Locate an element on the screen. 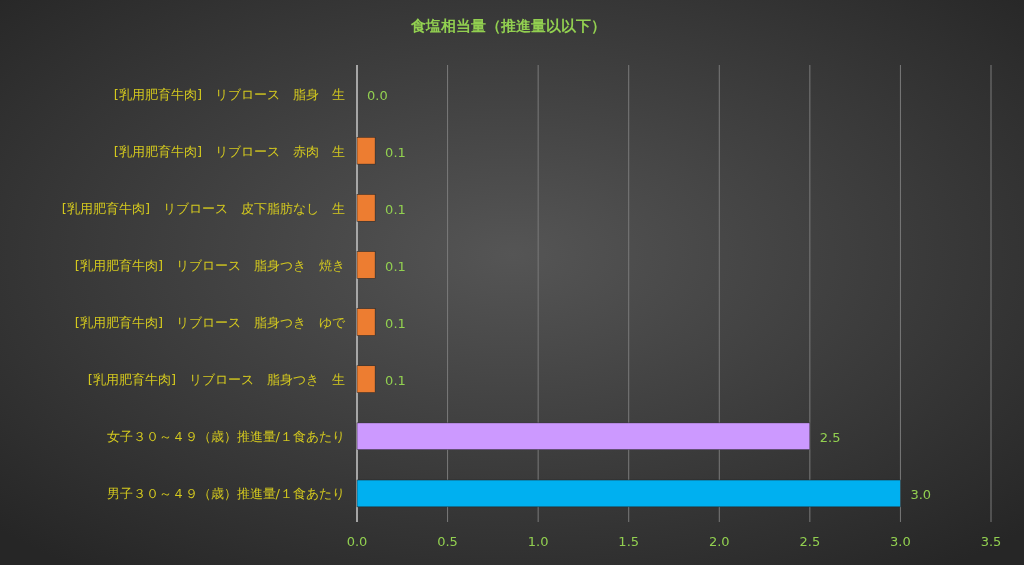 This screenshot has height=565, width=1024. x-tick-label: 3.0 is located at coordinates (900, 541).